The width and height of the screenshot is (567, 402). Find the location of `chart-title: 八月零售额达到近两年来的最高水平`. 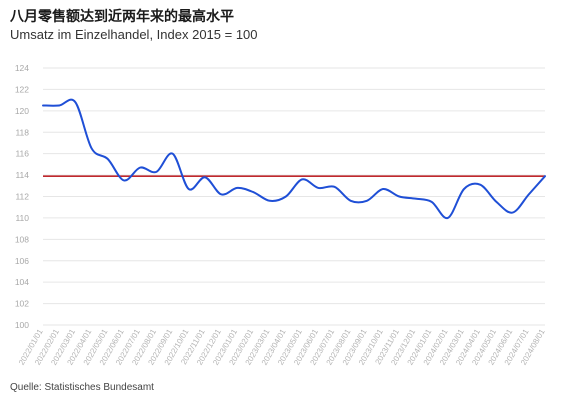

chart-title: 八月零售额达到近两年来的最高水平 is located at coordinates (122, 17).